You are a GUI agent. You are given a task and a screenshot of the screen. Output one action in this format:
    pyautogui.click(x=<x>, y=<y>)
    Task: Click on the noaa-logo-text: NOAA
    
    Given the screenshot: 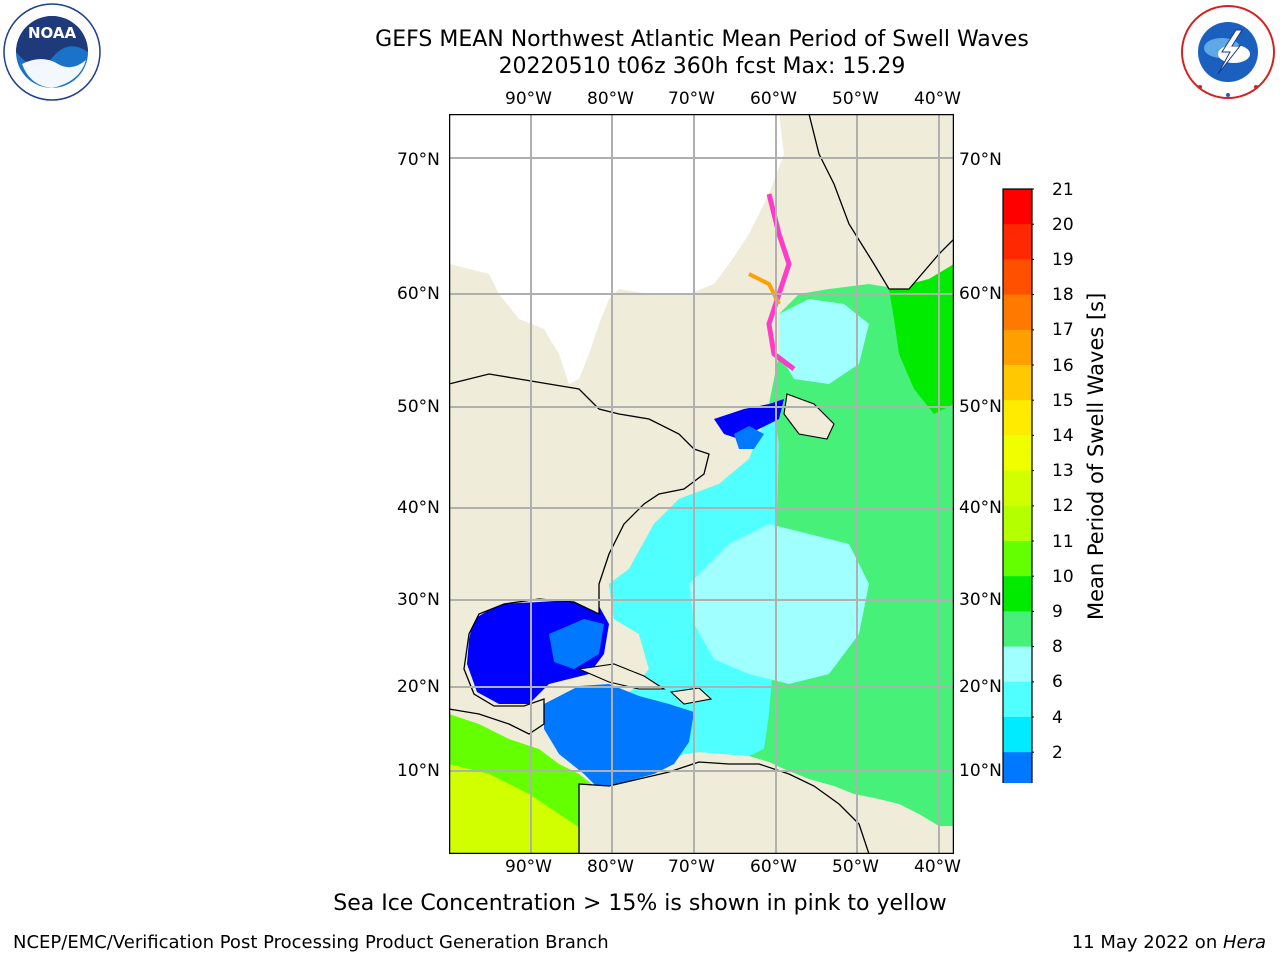 What is the action you would take?
    pyautogui.click(x=52, y=33)
    